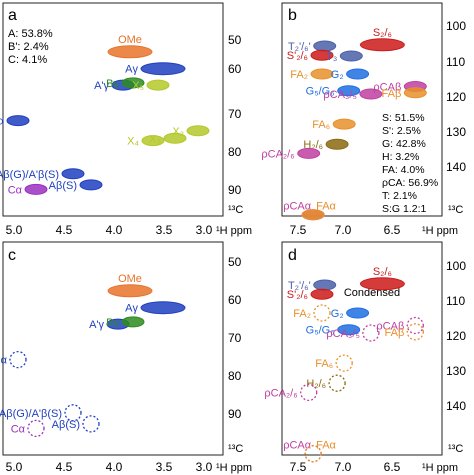  What do you see at coordinates (299, 75) in the screenshot?
I see `panel-b-peak-label-4: FA₂` at bounding box center [299, 75].